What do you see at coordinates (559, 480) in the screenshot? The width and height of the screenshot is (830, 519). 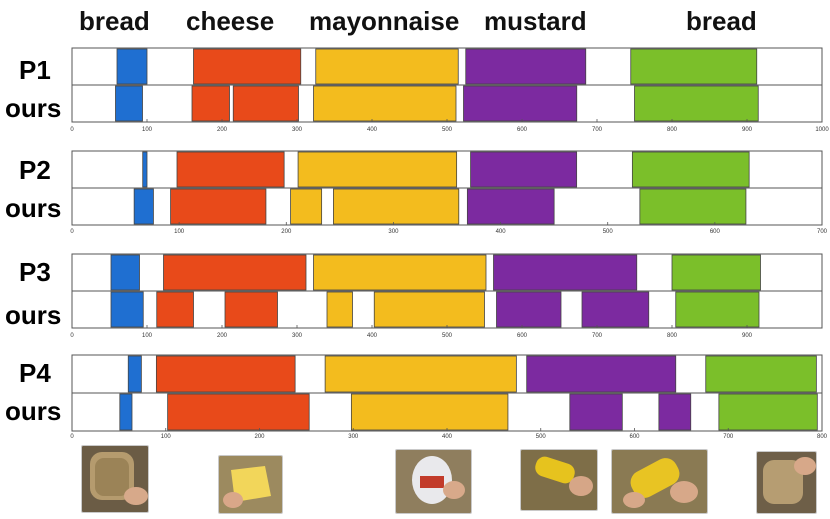 I see `mustard-thumbnail` at bounding box center [559, 480].